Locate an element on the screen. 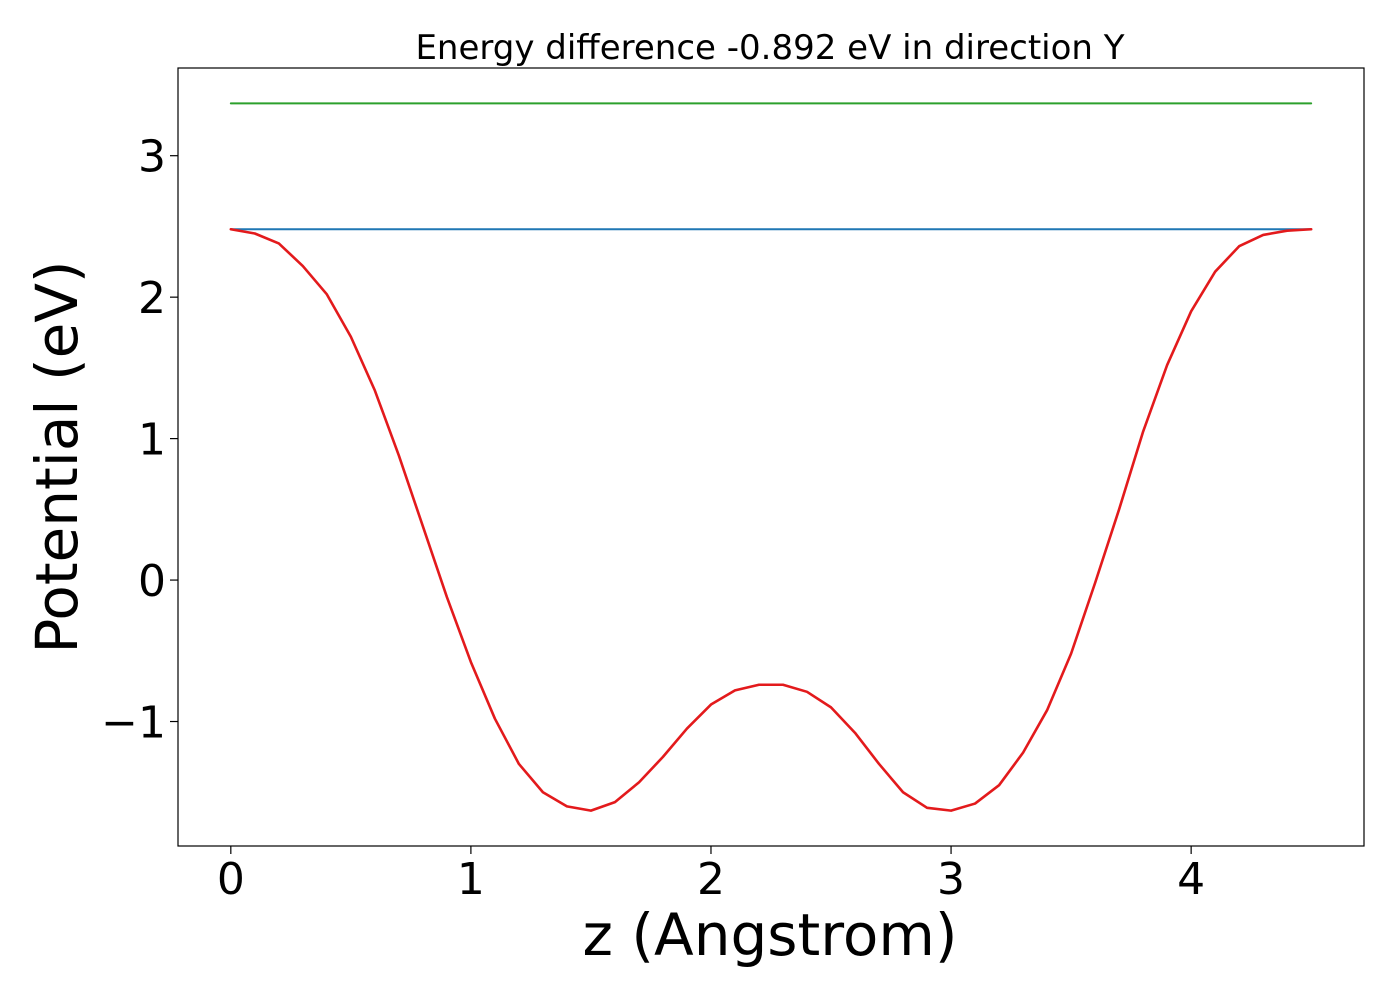  x-tick-label: 2 is located at coordinates (711, 879).